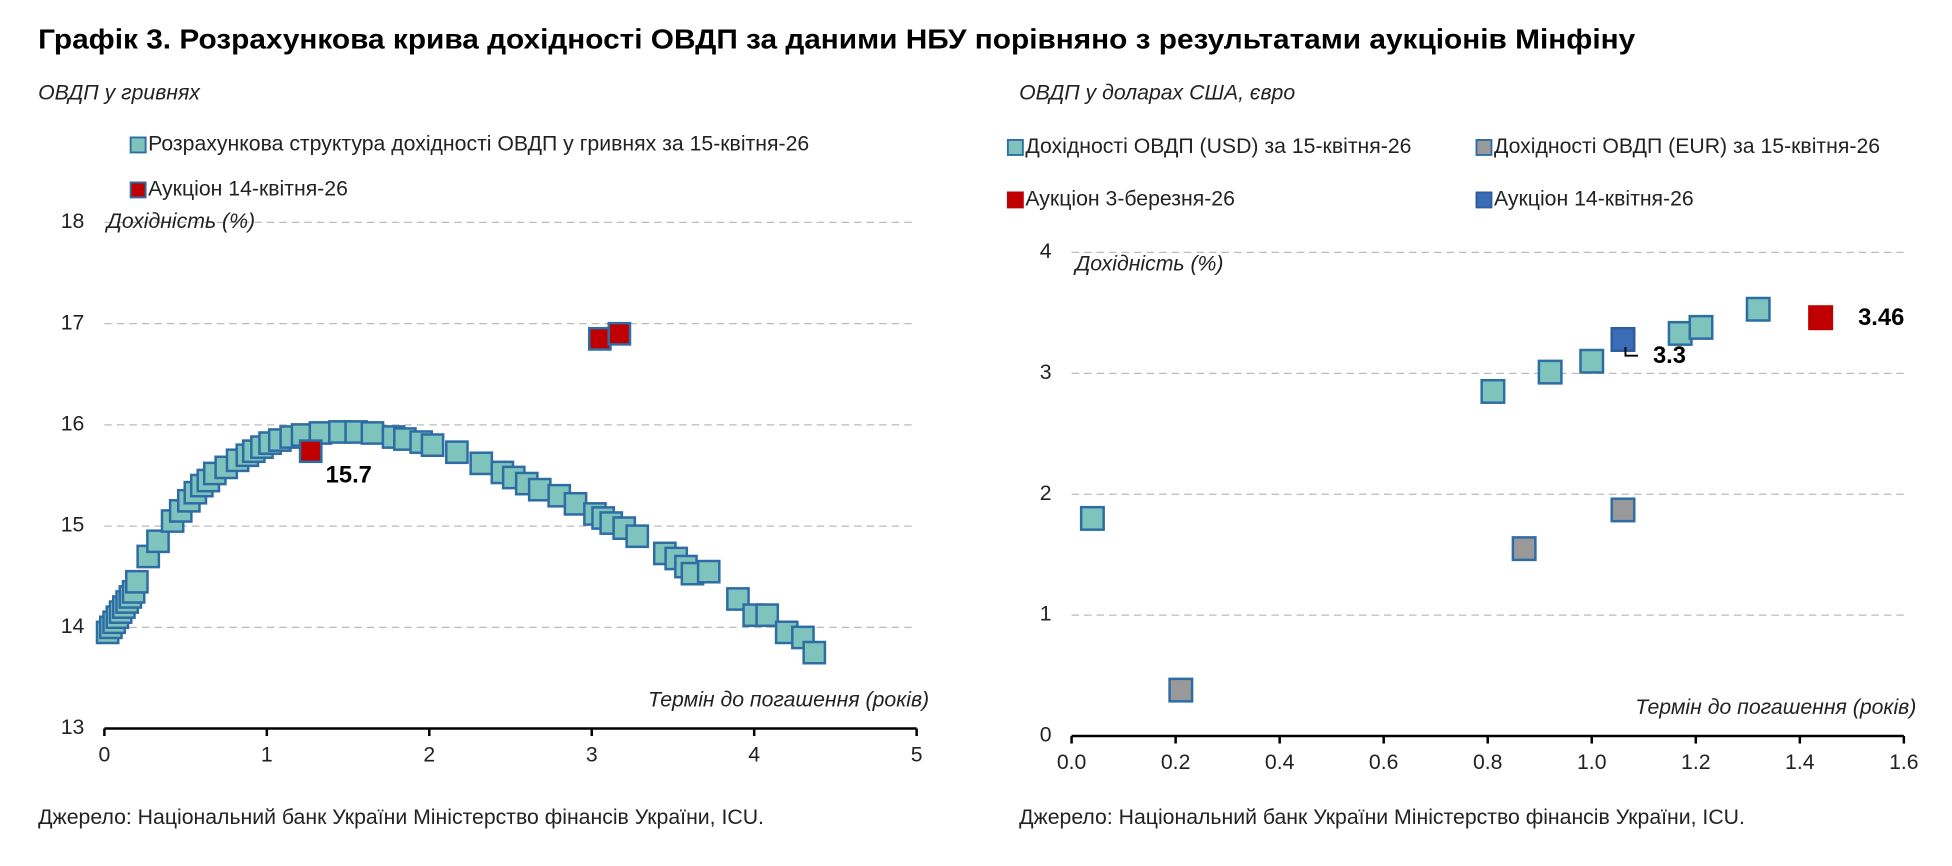 The image size is (1952, 866). What do you see at coordinates (1669, 356) in the screenshot?
I see `data-label: 3.3` at bounding box center [1669, 356].